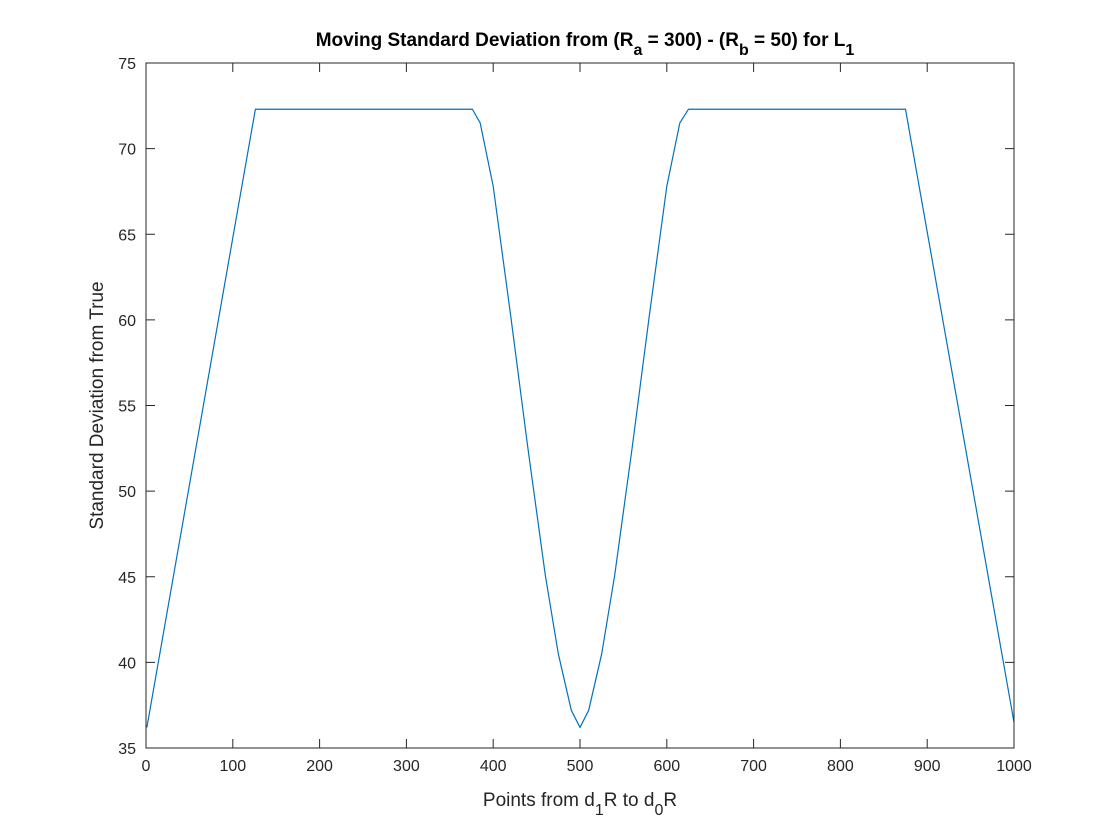  I want to click on x-tick-label: 0, so click(146, 766).